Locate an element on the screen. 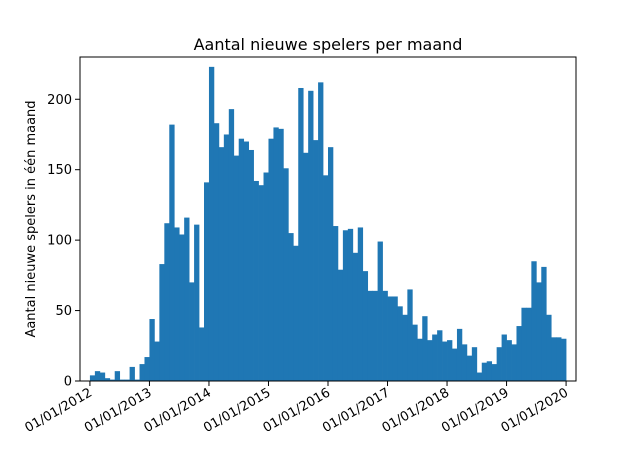 This screenshot has width=640, height=476. y-tick-label: 150 is located at coordinates (59, 170).